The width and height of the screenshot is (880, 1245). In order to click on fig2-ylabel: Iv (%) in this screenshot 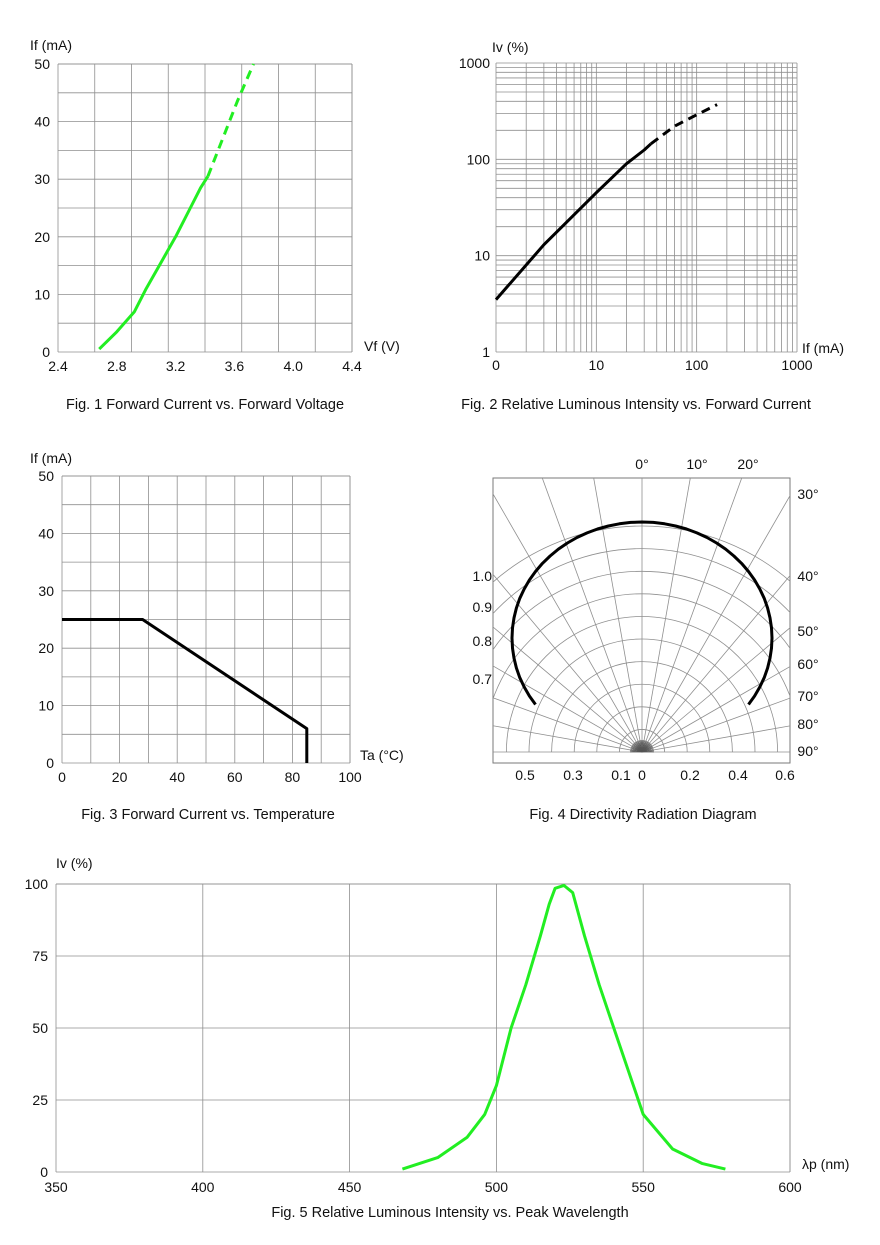, I will do `click(510, 47)`.